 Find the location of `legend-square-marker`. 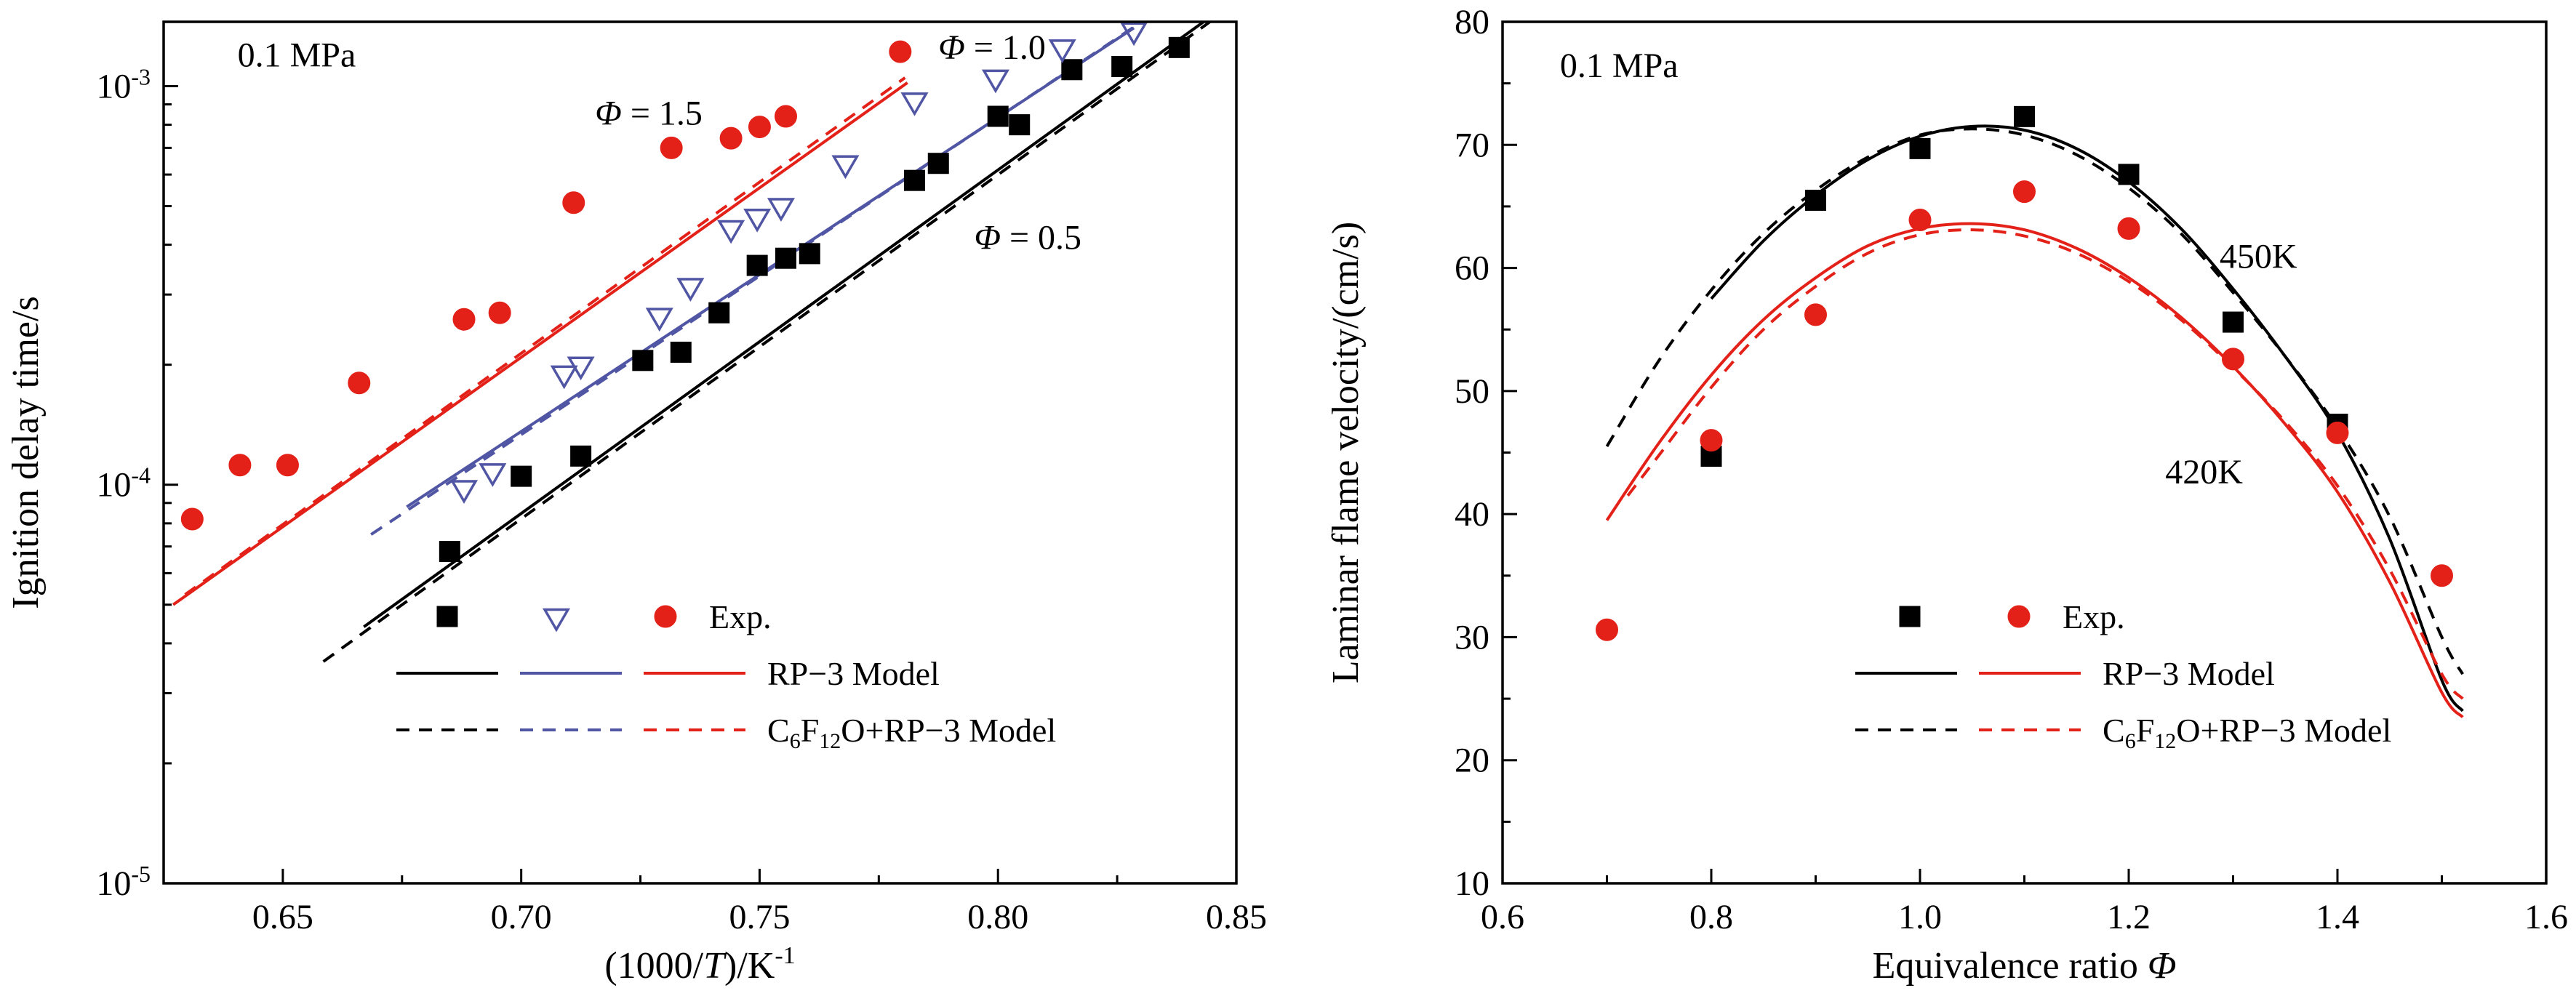

legend-square-marker is located at coordinates (447, 616).